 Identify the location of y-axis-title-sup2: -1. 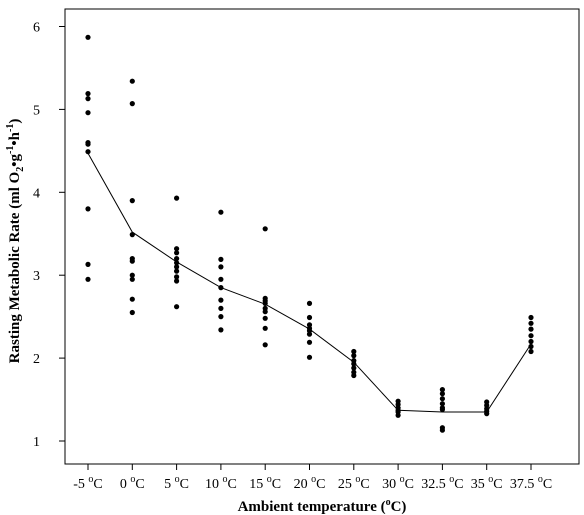
(10, 128).